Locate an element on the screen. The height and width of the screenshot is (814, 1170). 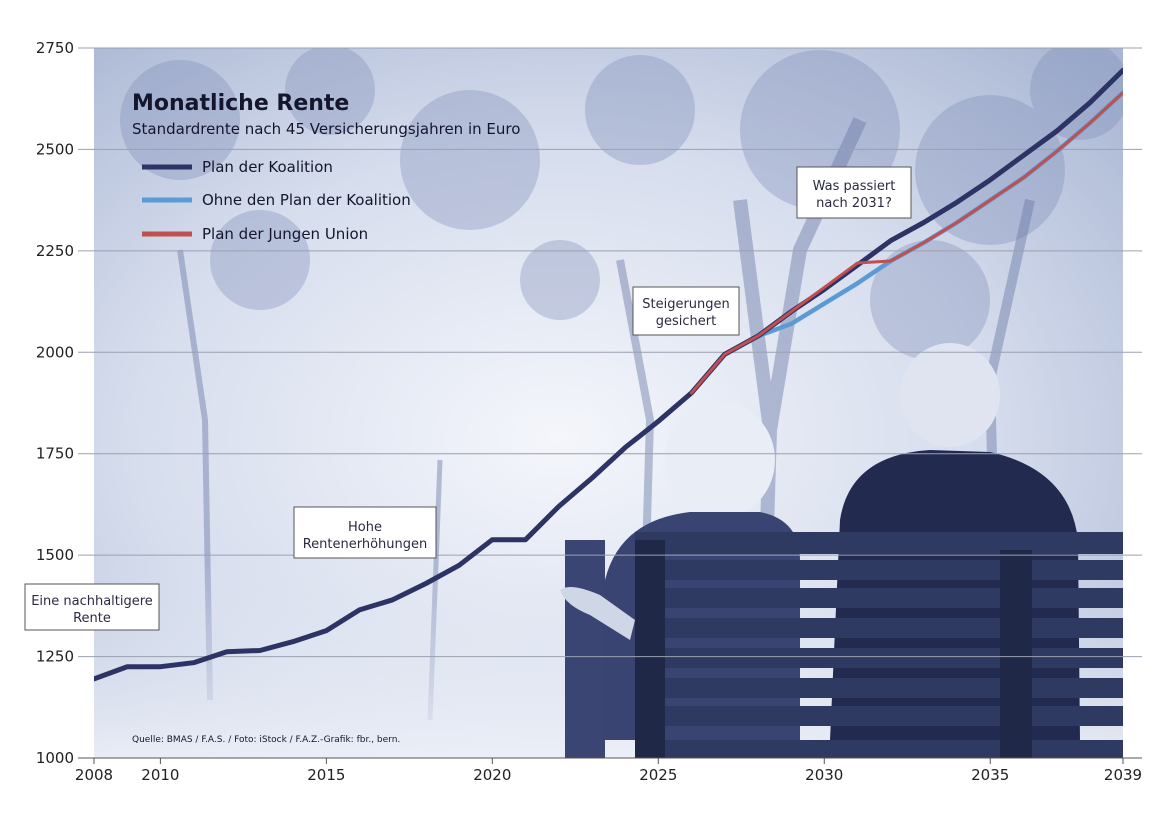
y-tick-label-2000: 2000 is located at coordinates (55, 352).